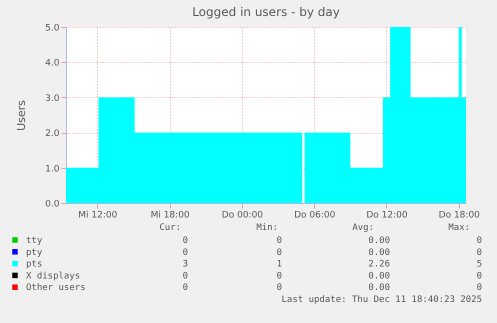 This screenshot has height=323, width=497. Describe the element at coordinates (315, 215) in the screenshot. I see `x-tick-label: Do 06:00` at that location.